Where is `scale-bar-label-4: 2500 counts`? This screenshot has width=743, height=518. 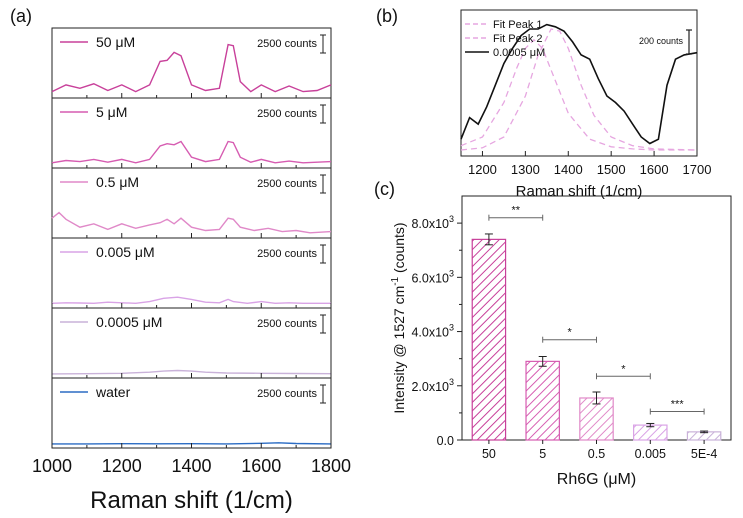 scale-bar-label-4: 2500 counts is located at coordinates (287, 324).